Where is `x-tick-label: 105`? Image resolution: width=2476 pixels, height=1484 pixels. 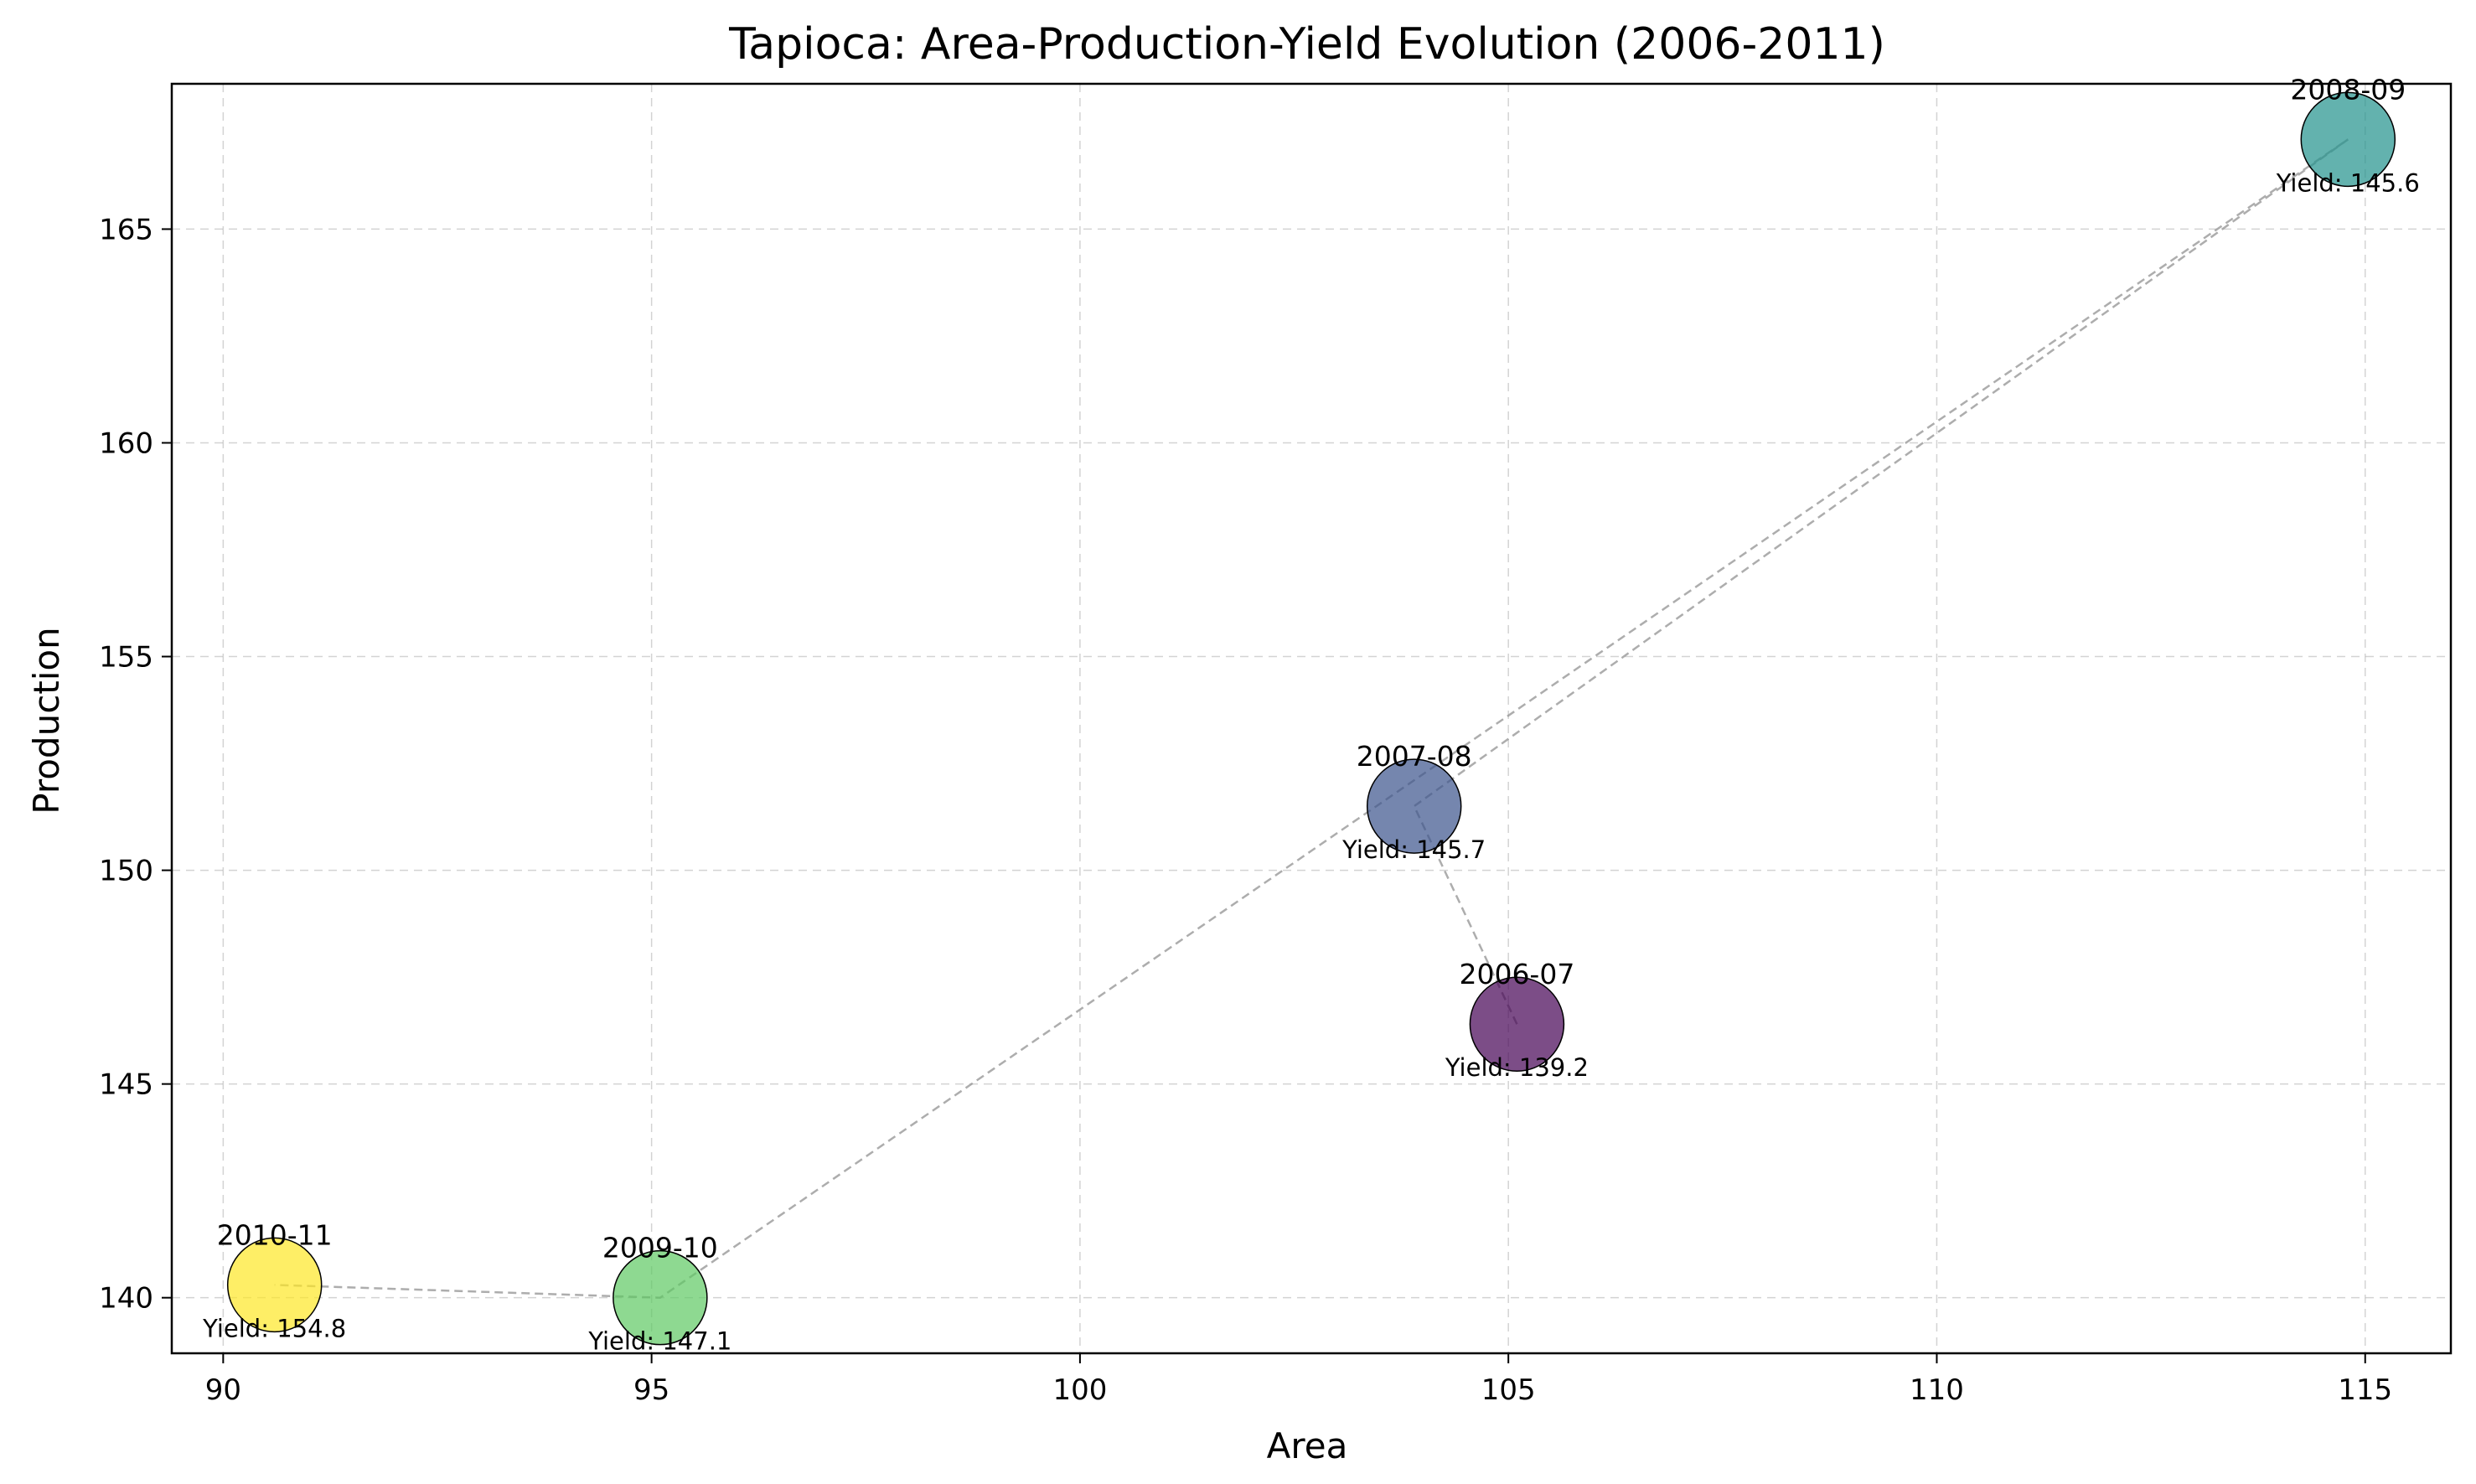 x-tick-label: 105 is located at coordinates (1508, 1390).